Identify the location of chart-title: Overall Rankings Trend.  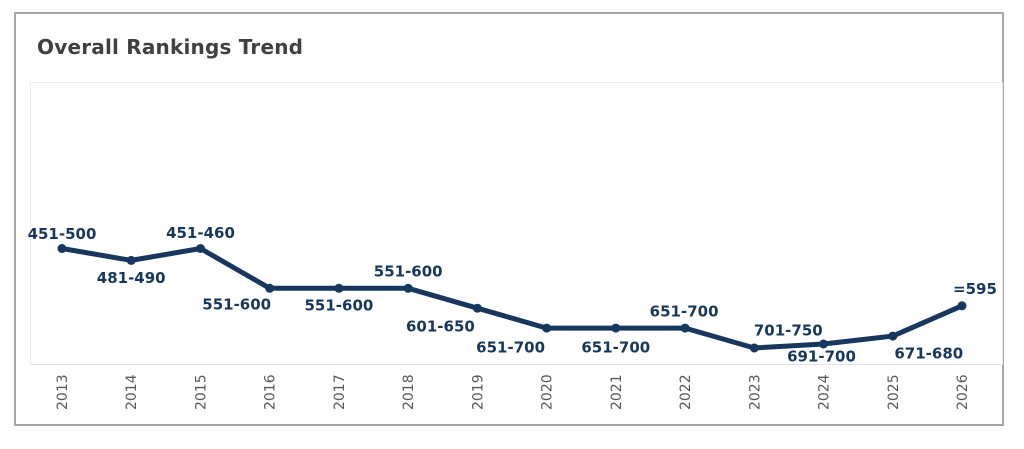
(170, 47).